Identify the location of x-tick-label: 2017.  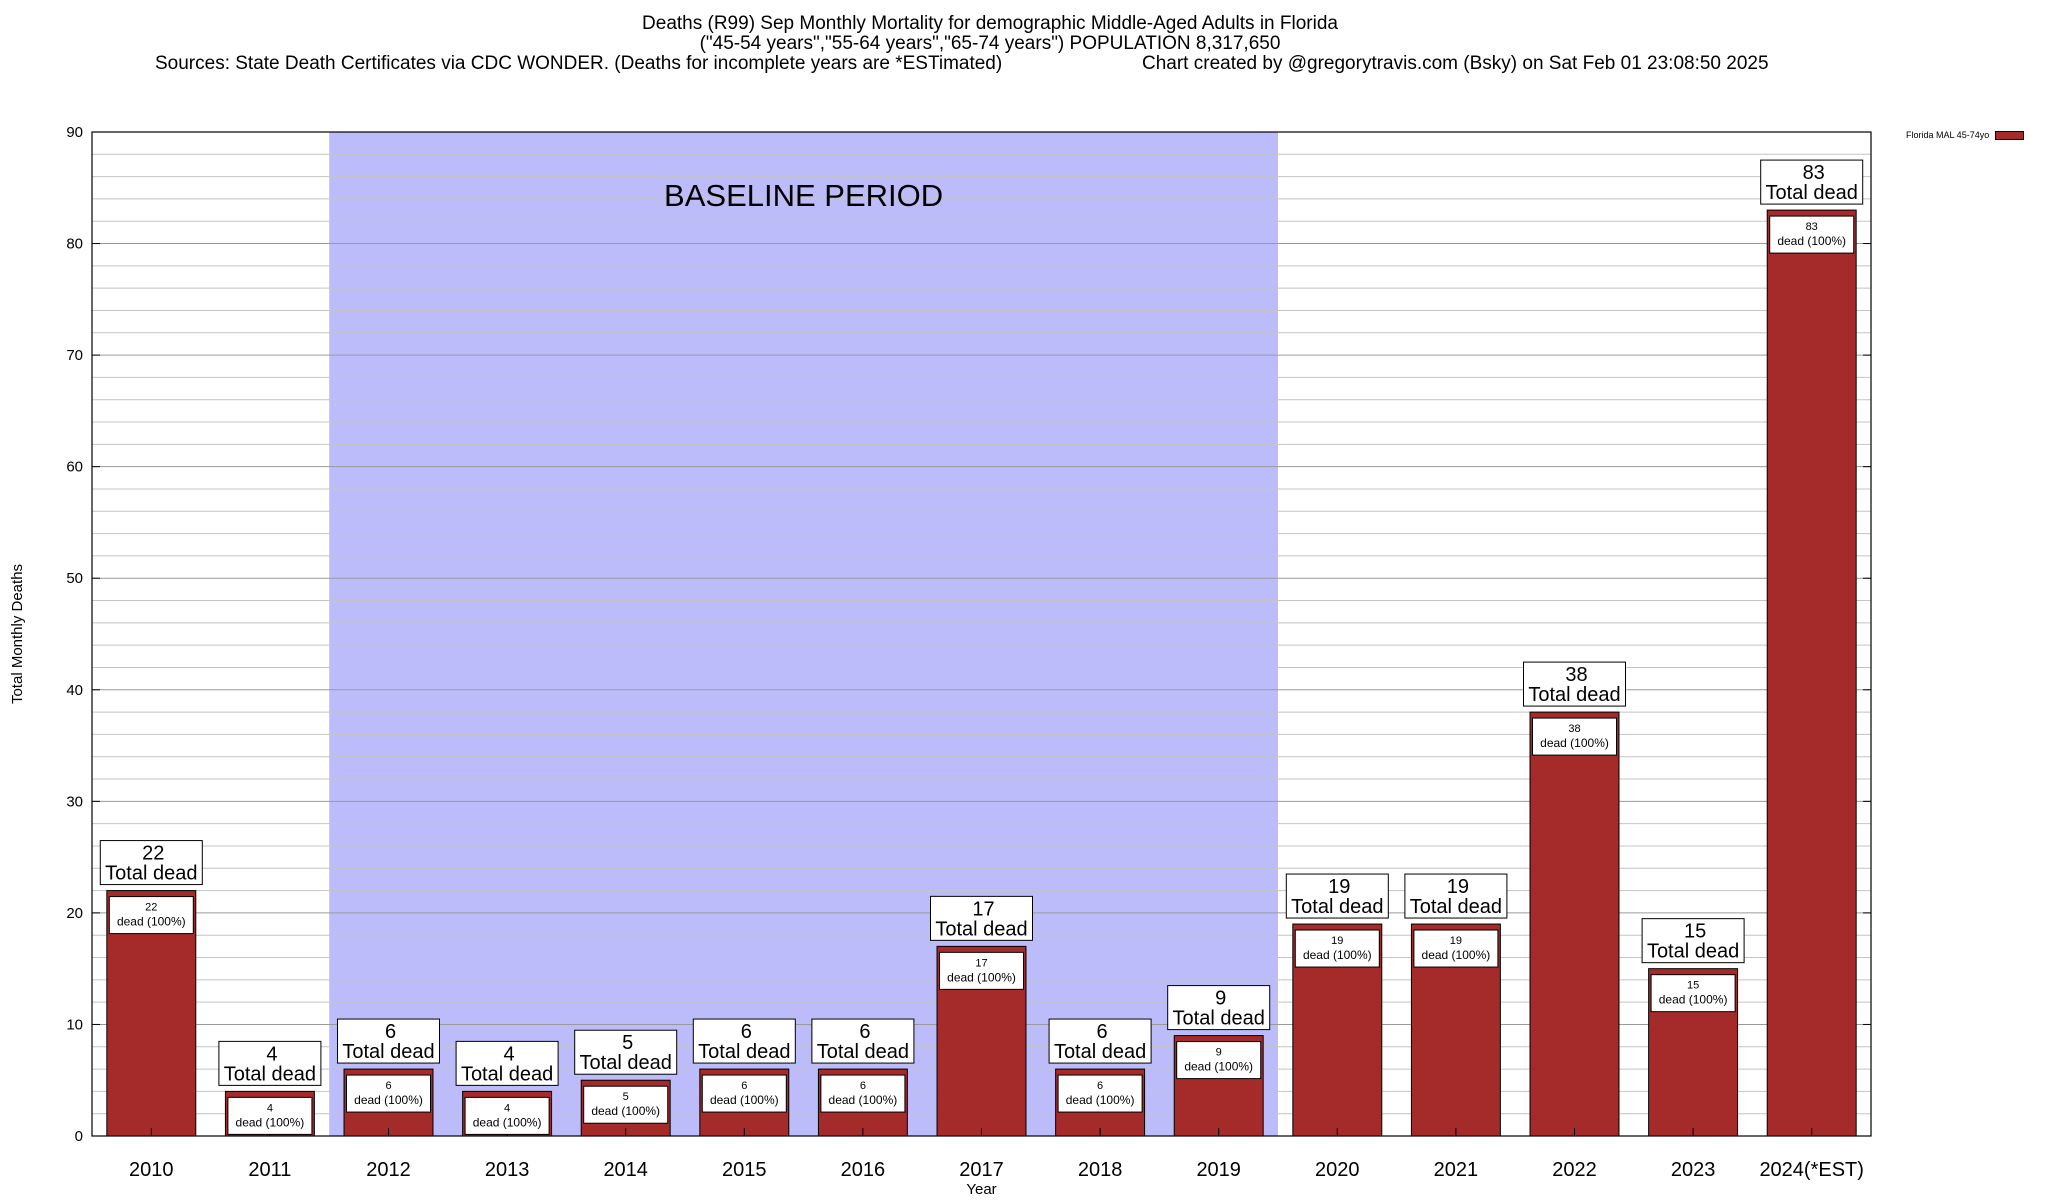
(981, 1170).